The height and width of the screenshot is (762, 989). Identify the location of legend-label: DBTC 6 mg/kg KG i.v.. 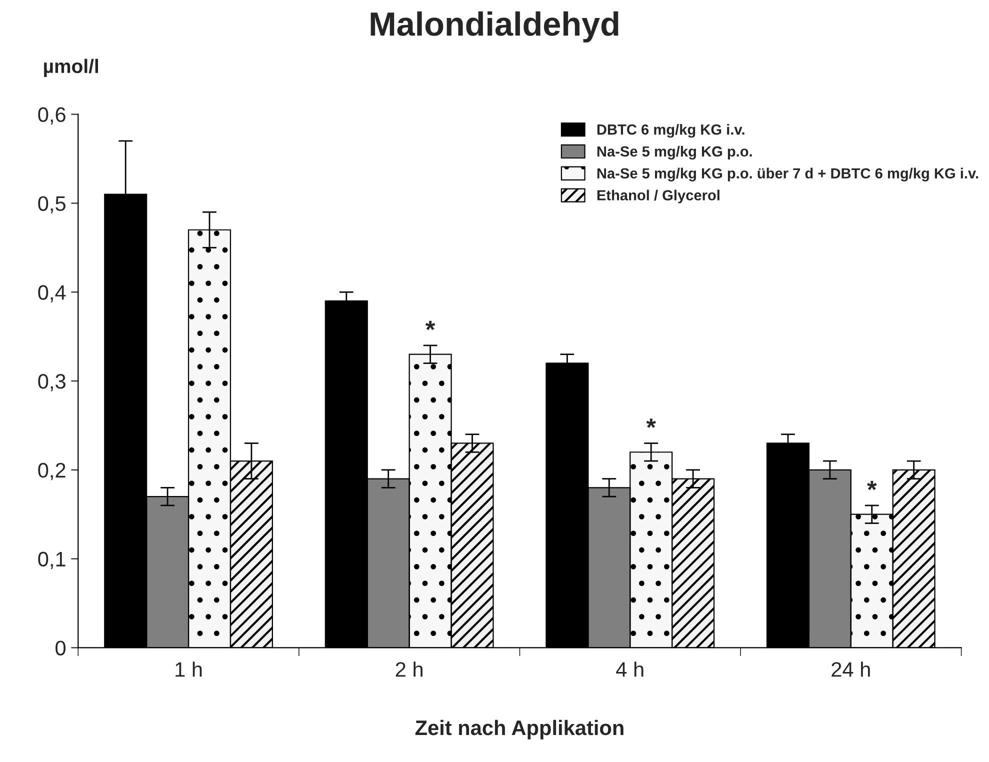
(670, 131).